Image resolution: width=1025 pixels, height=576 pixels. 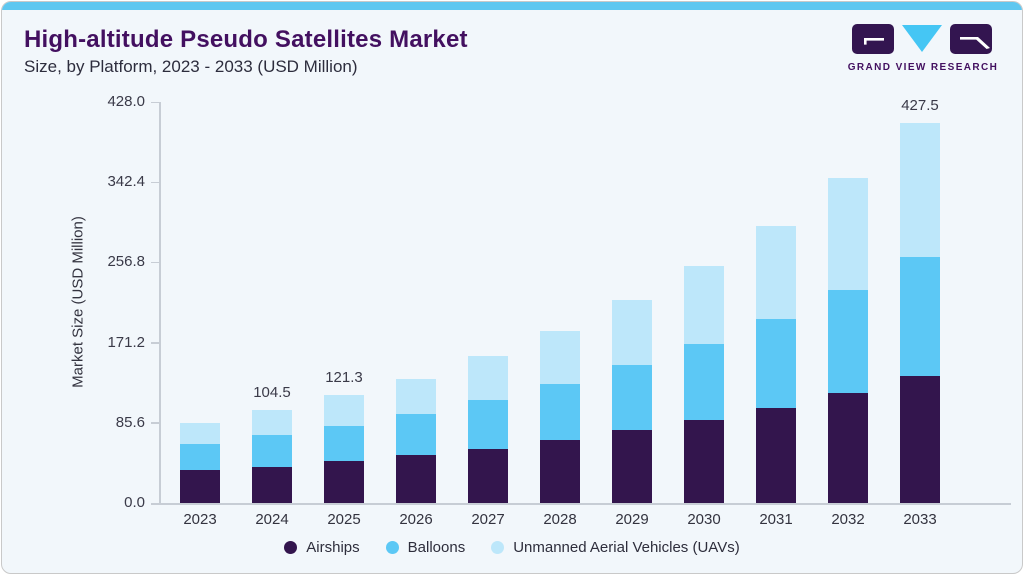 What do you see at coordinates (78, 302) in the screenshot?
I see `y-axis-title: Market Size (USD Million)` at bounding box center [78, 302].